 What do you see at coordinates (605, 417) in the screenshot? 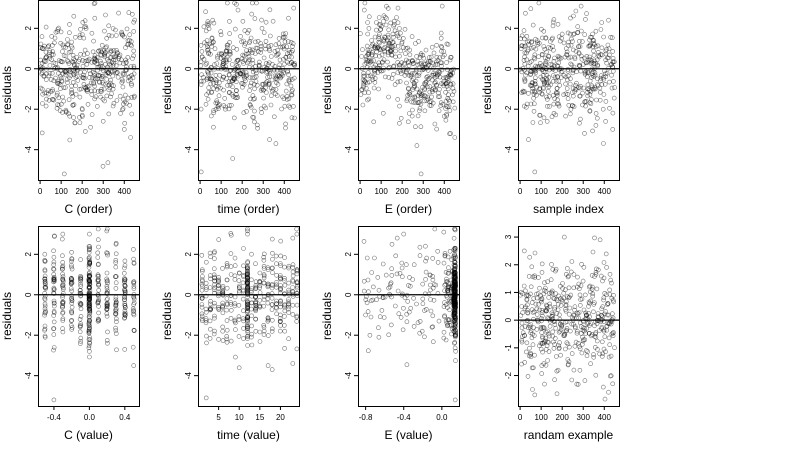
I see `x-tick-label: 400` at bounding box center [605, 417].